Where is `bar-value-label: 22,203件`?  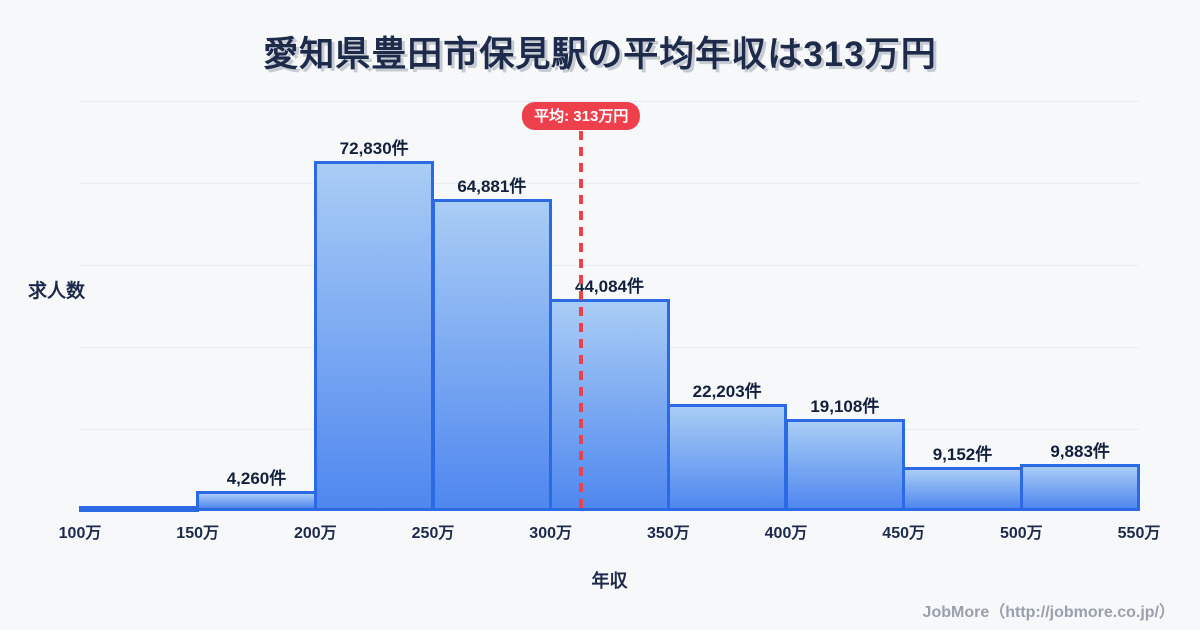 bar-value-label: 22,203件 is located at coordinates (727, 391).